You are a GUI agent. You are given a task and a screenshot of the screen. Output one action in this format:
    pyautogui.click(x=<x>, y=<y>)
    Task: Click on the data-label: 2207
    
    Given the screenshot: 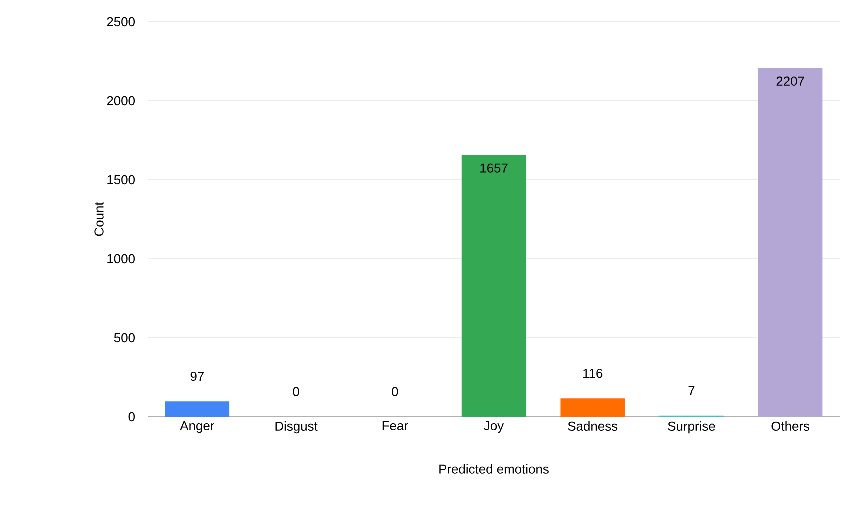 What is the action you would take?
    pyautogui.click(x=790, y=81)
    